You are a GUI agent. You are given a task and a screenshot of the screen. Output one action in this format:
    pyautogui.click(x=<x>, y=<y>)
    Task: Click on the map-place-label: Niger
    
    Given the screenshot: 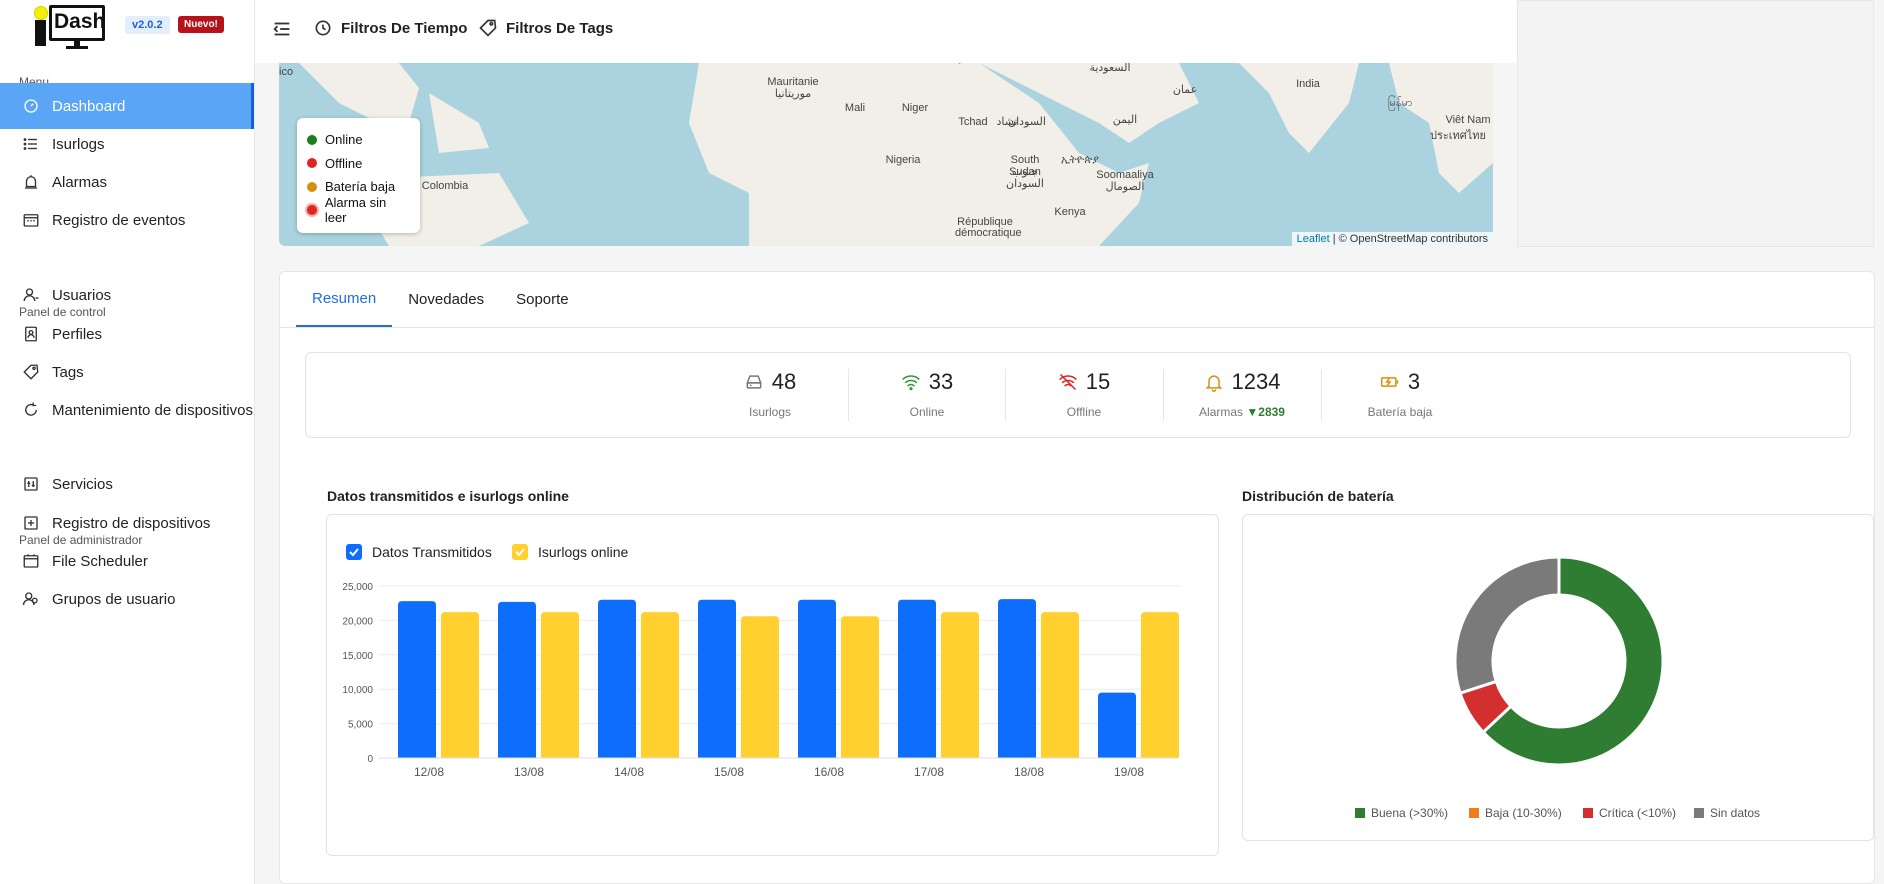 What is the action you would take?
    pyautogui.click(x=915, y=108)
    